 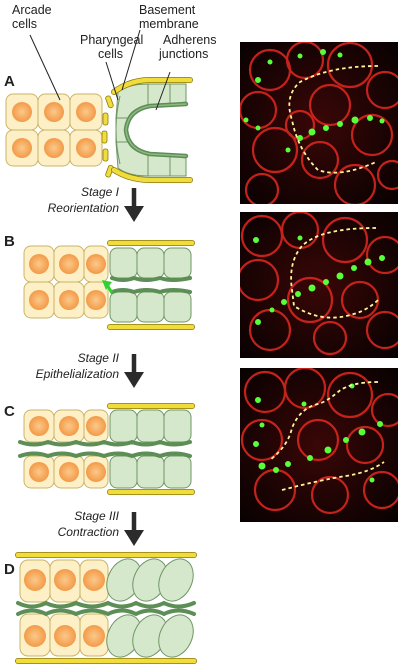 What do you see at coordinates (151, 291) in the screenshot?
I see `adherens-junction-b-bottom` at bounding box center [151, 291].